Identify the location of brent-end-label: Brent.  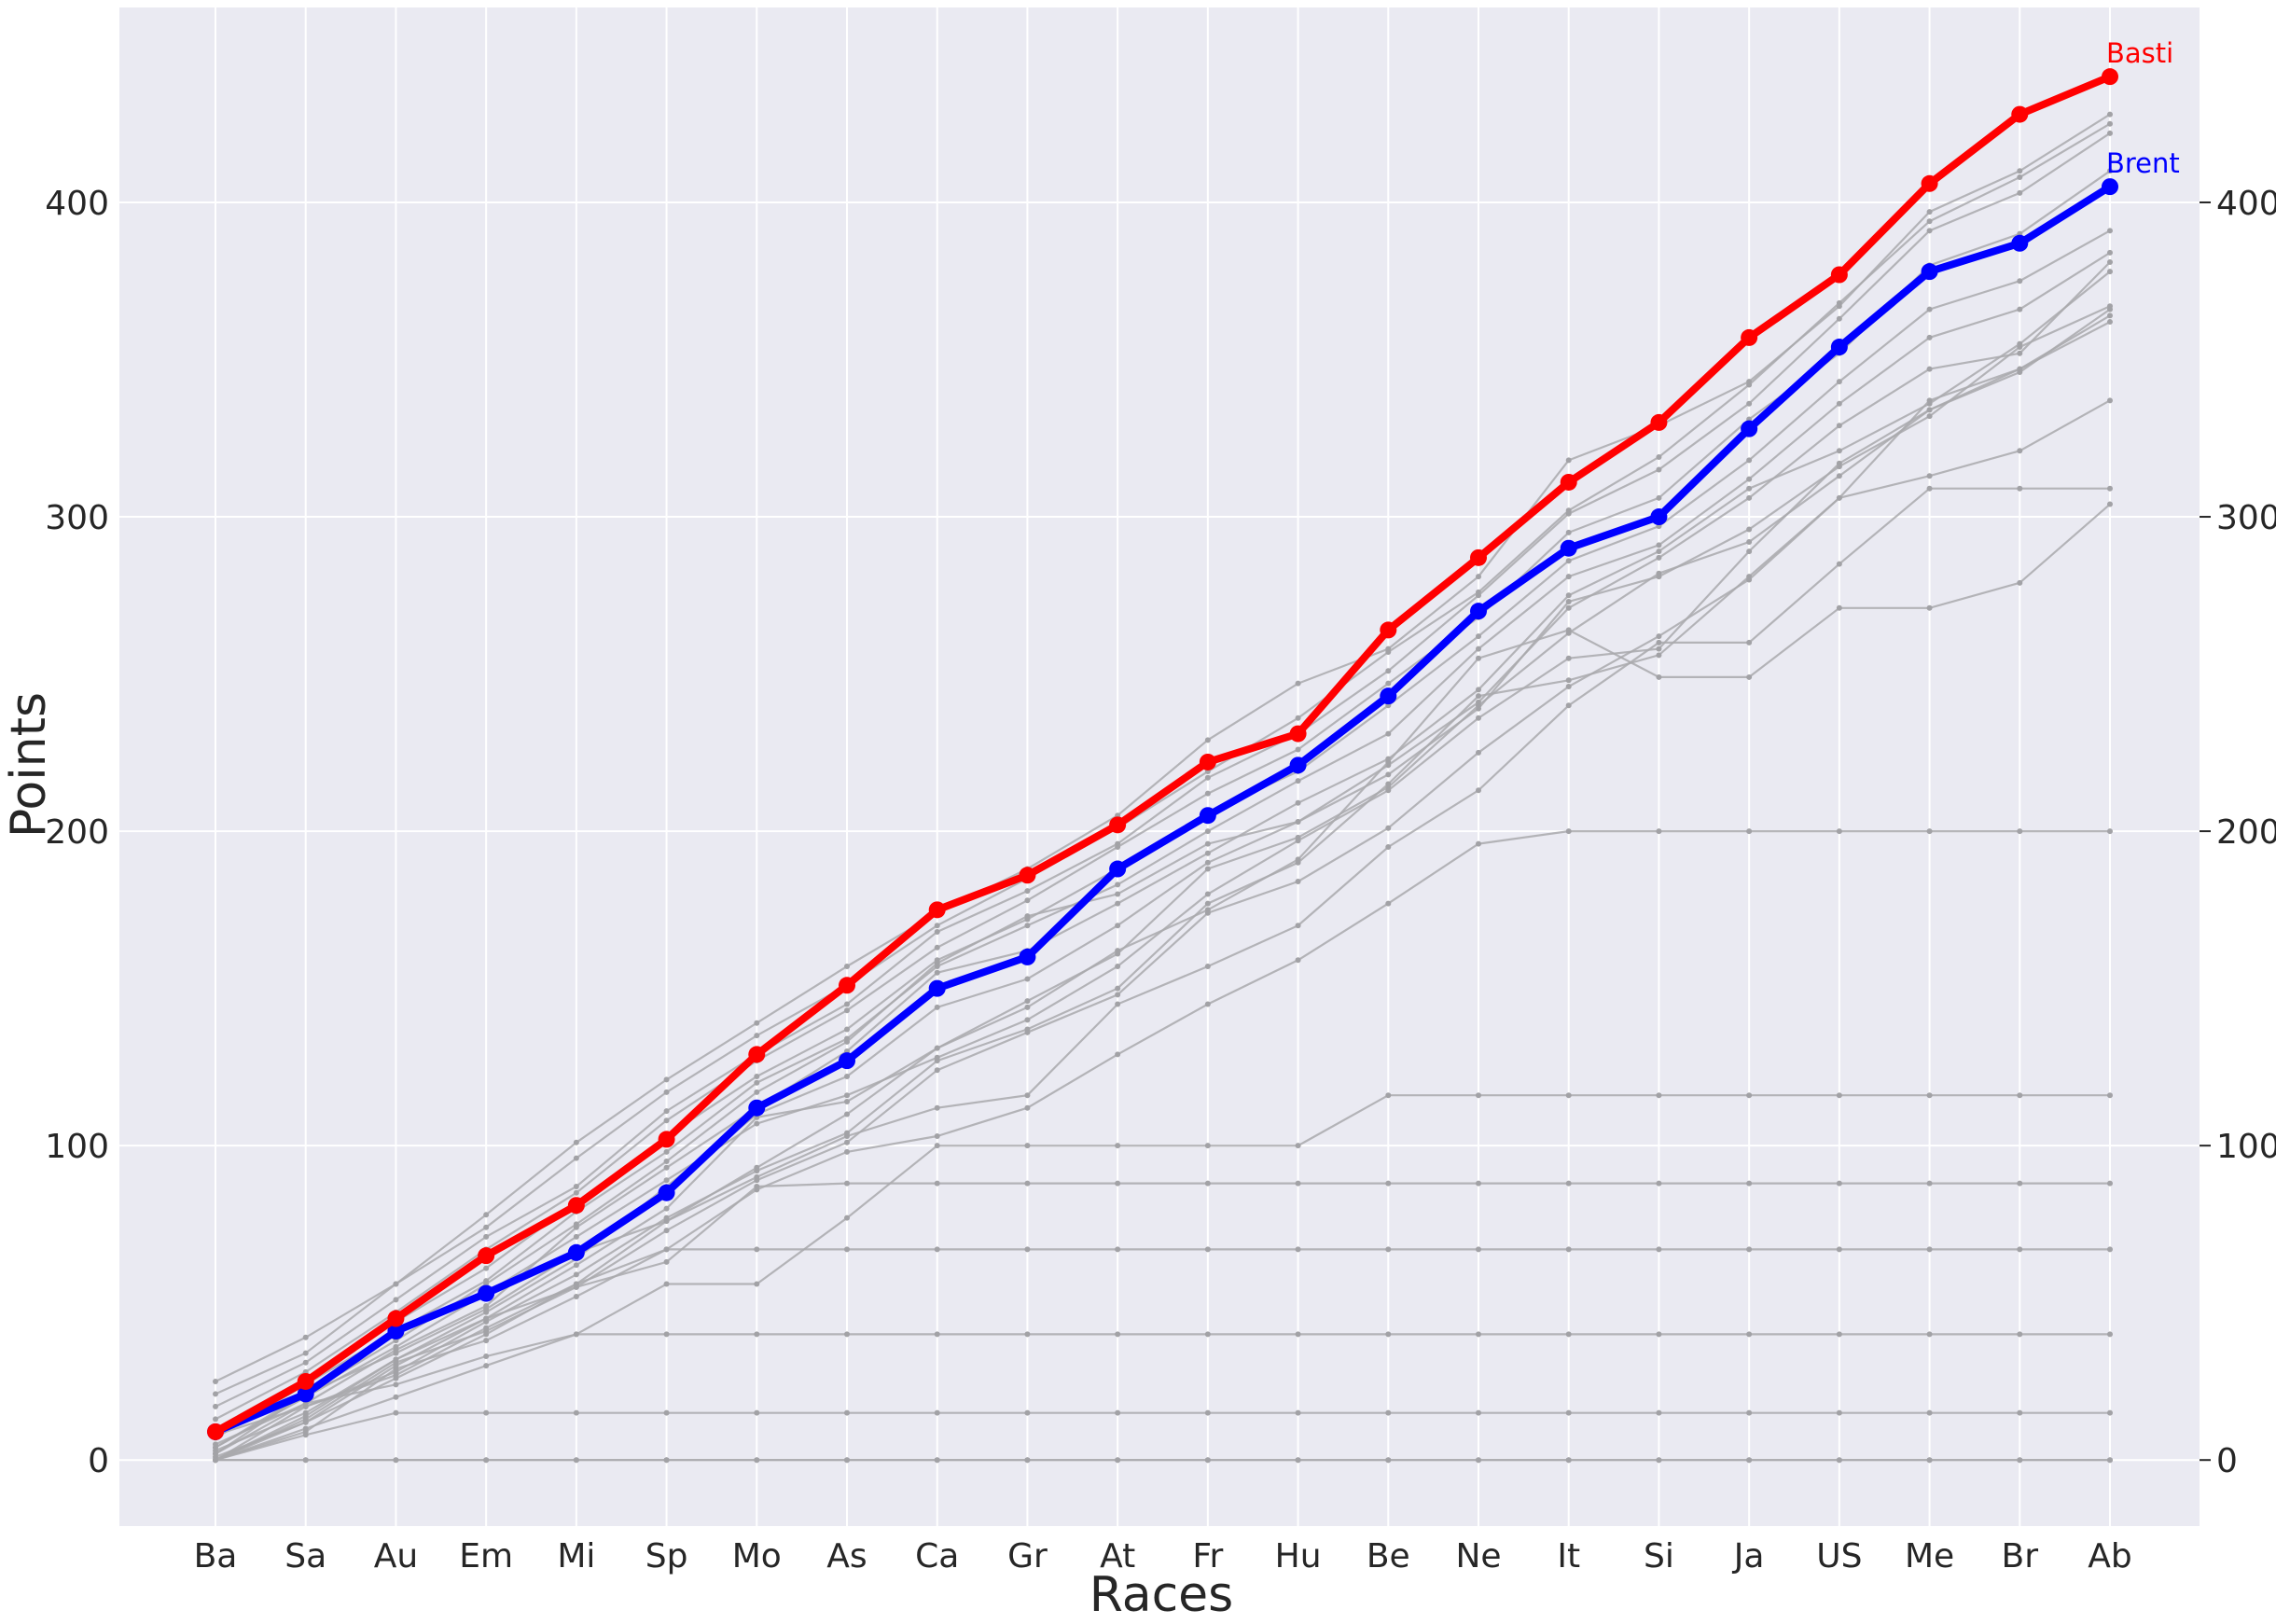
(2143, 163).